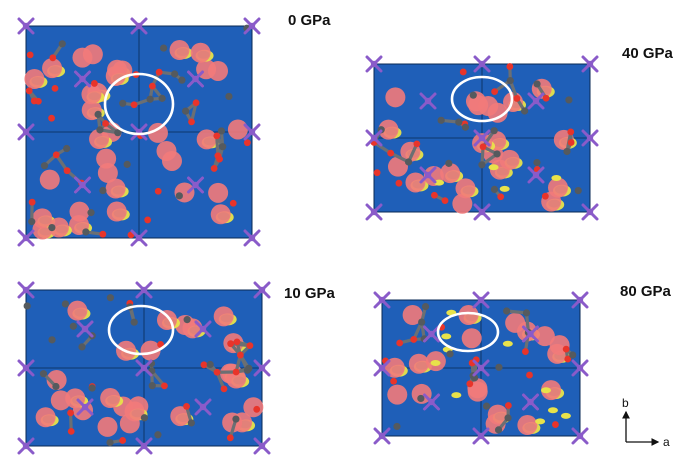 The width and height of the screenshot is (680, 460). I want to click on pressure-label-40gpa: 40 GPa, so click(647, 53).